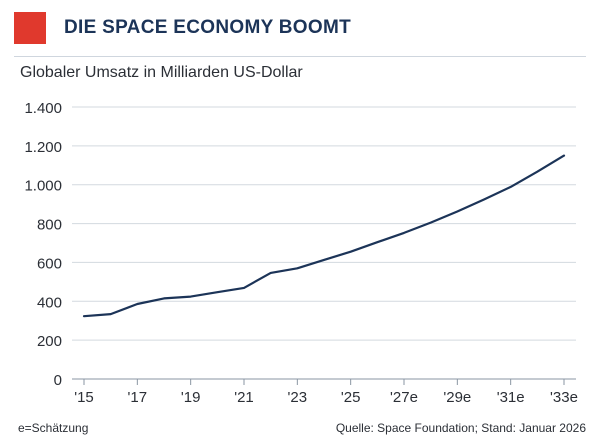 The height and width of the screenshot is (442, 600). I want to click on x-tick-label: '19, so click(191, 397).